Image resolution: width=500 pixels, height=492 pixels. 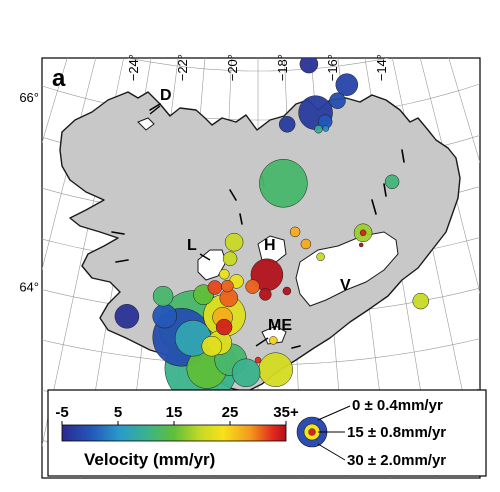 I want to click on colorbar-ticks: -5 5 15 25 35+, so click(x=177, y=414).